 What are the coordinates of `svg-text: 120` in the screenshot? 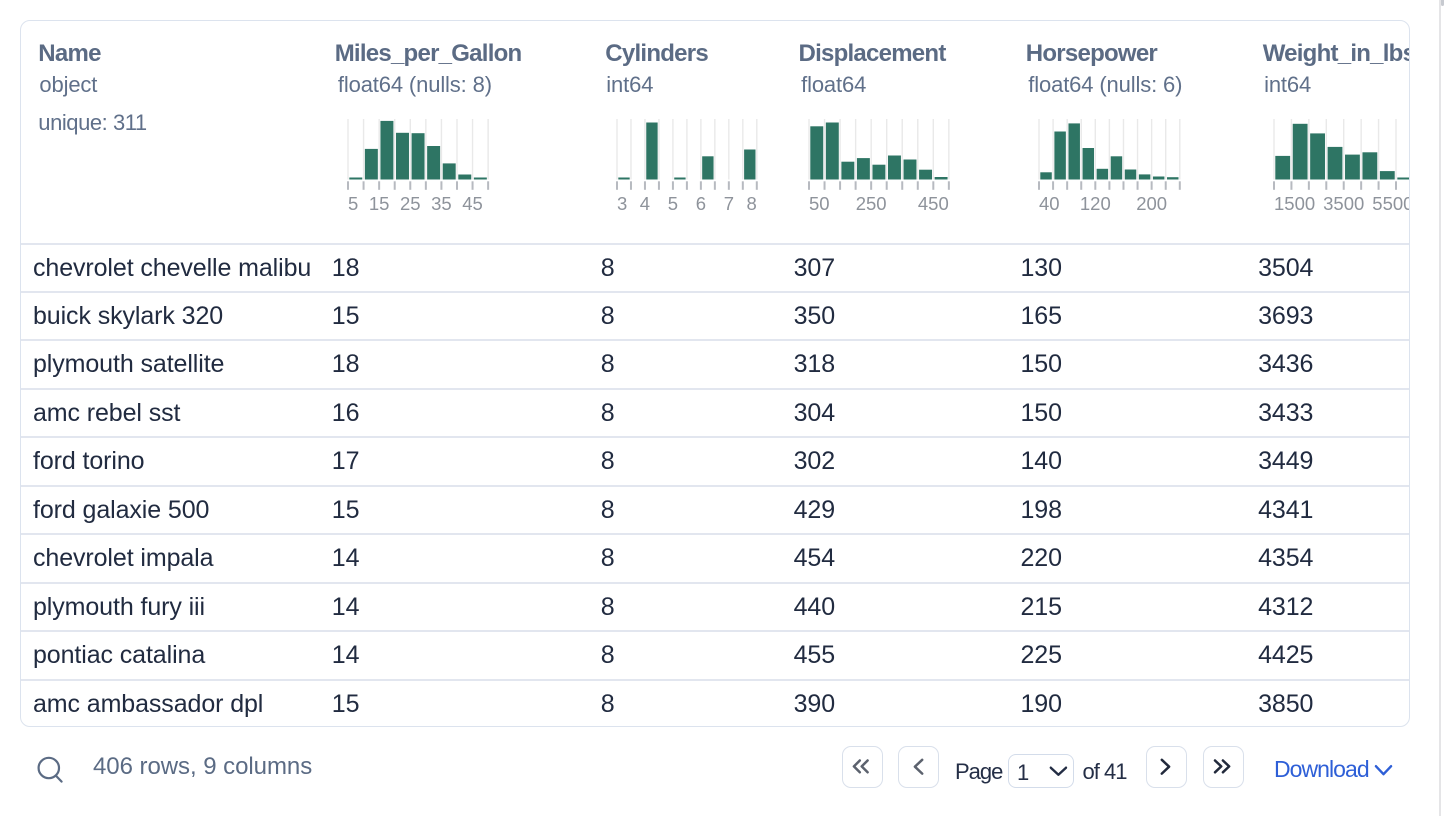 It's located at (1095, 203).